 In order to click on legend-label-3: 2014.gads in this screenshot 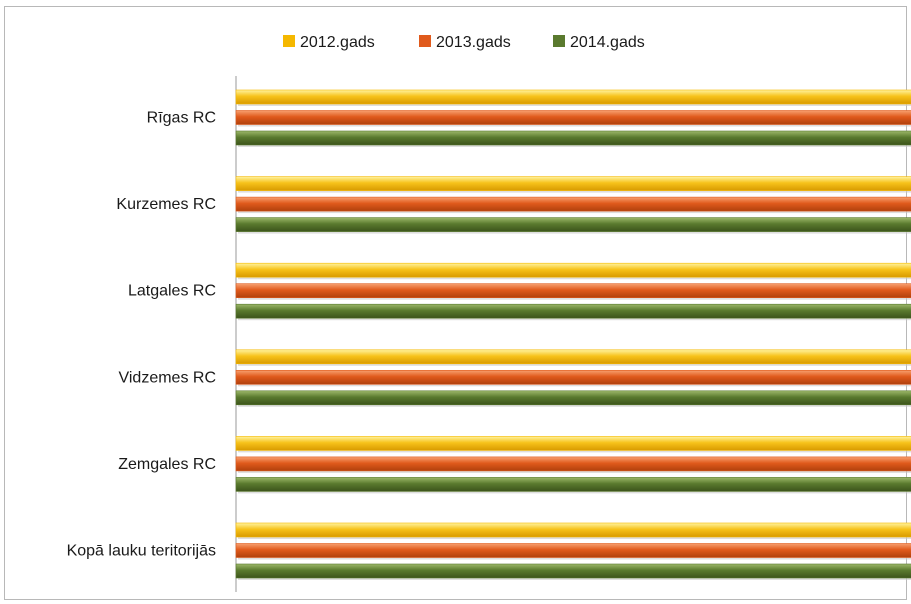, I will do `click(607, 42)`.